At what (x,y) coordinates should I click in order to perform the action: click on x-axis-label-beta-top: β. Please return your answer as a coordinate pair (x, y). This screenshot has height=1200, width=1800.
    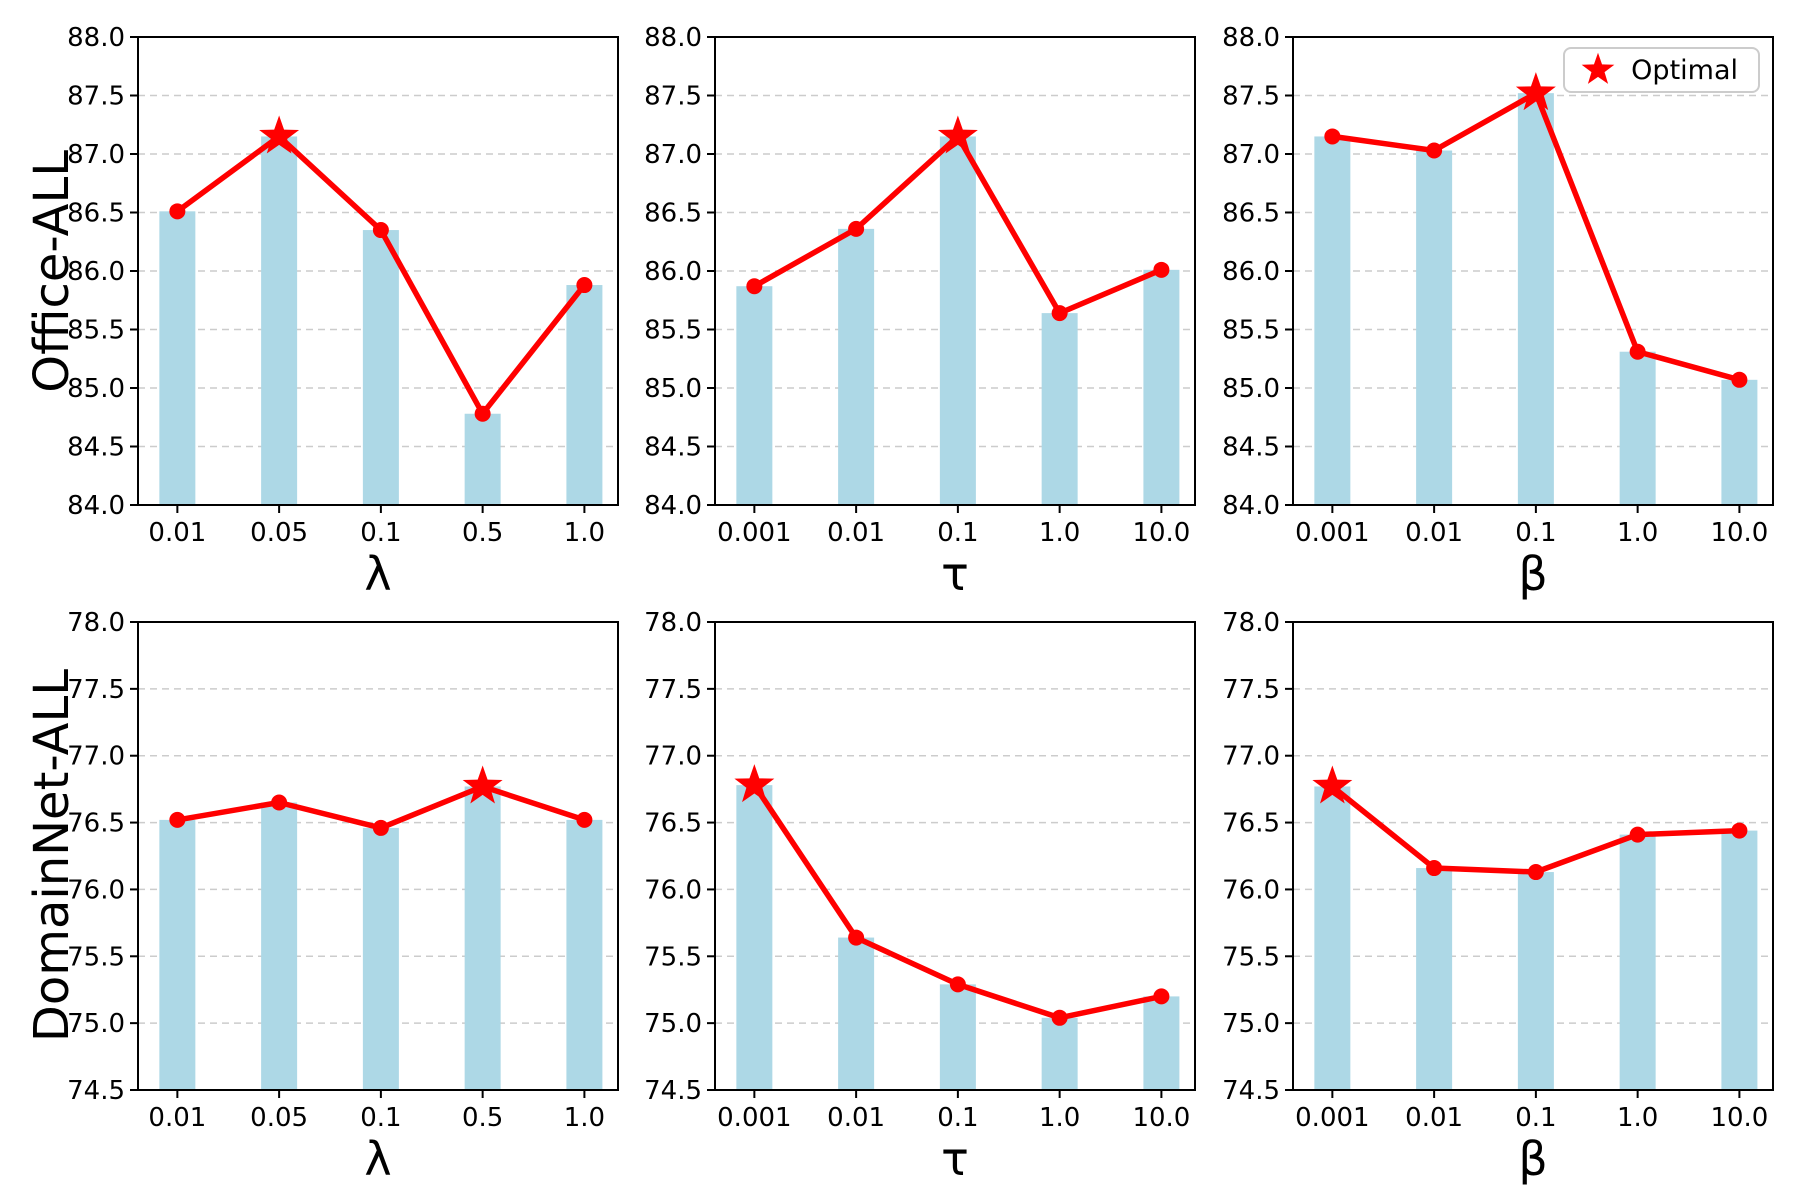
    Looking at the image, I should click on (1533, 574).